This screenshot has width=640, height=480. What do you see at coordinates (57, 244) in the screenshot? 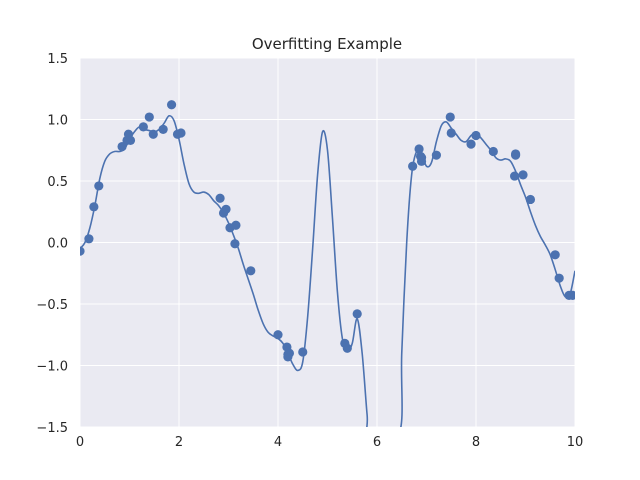
I see `y-tick-label: 0.0` at bounding box center [57, 244].